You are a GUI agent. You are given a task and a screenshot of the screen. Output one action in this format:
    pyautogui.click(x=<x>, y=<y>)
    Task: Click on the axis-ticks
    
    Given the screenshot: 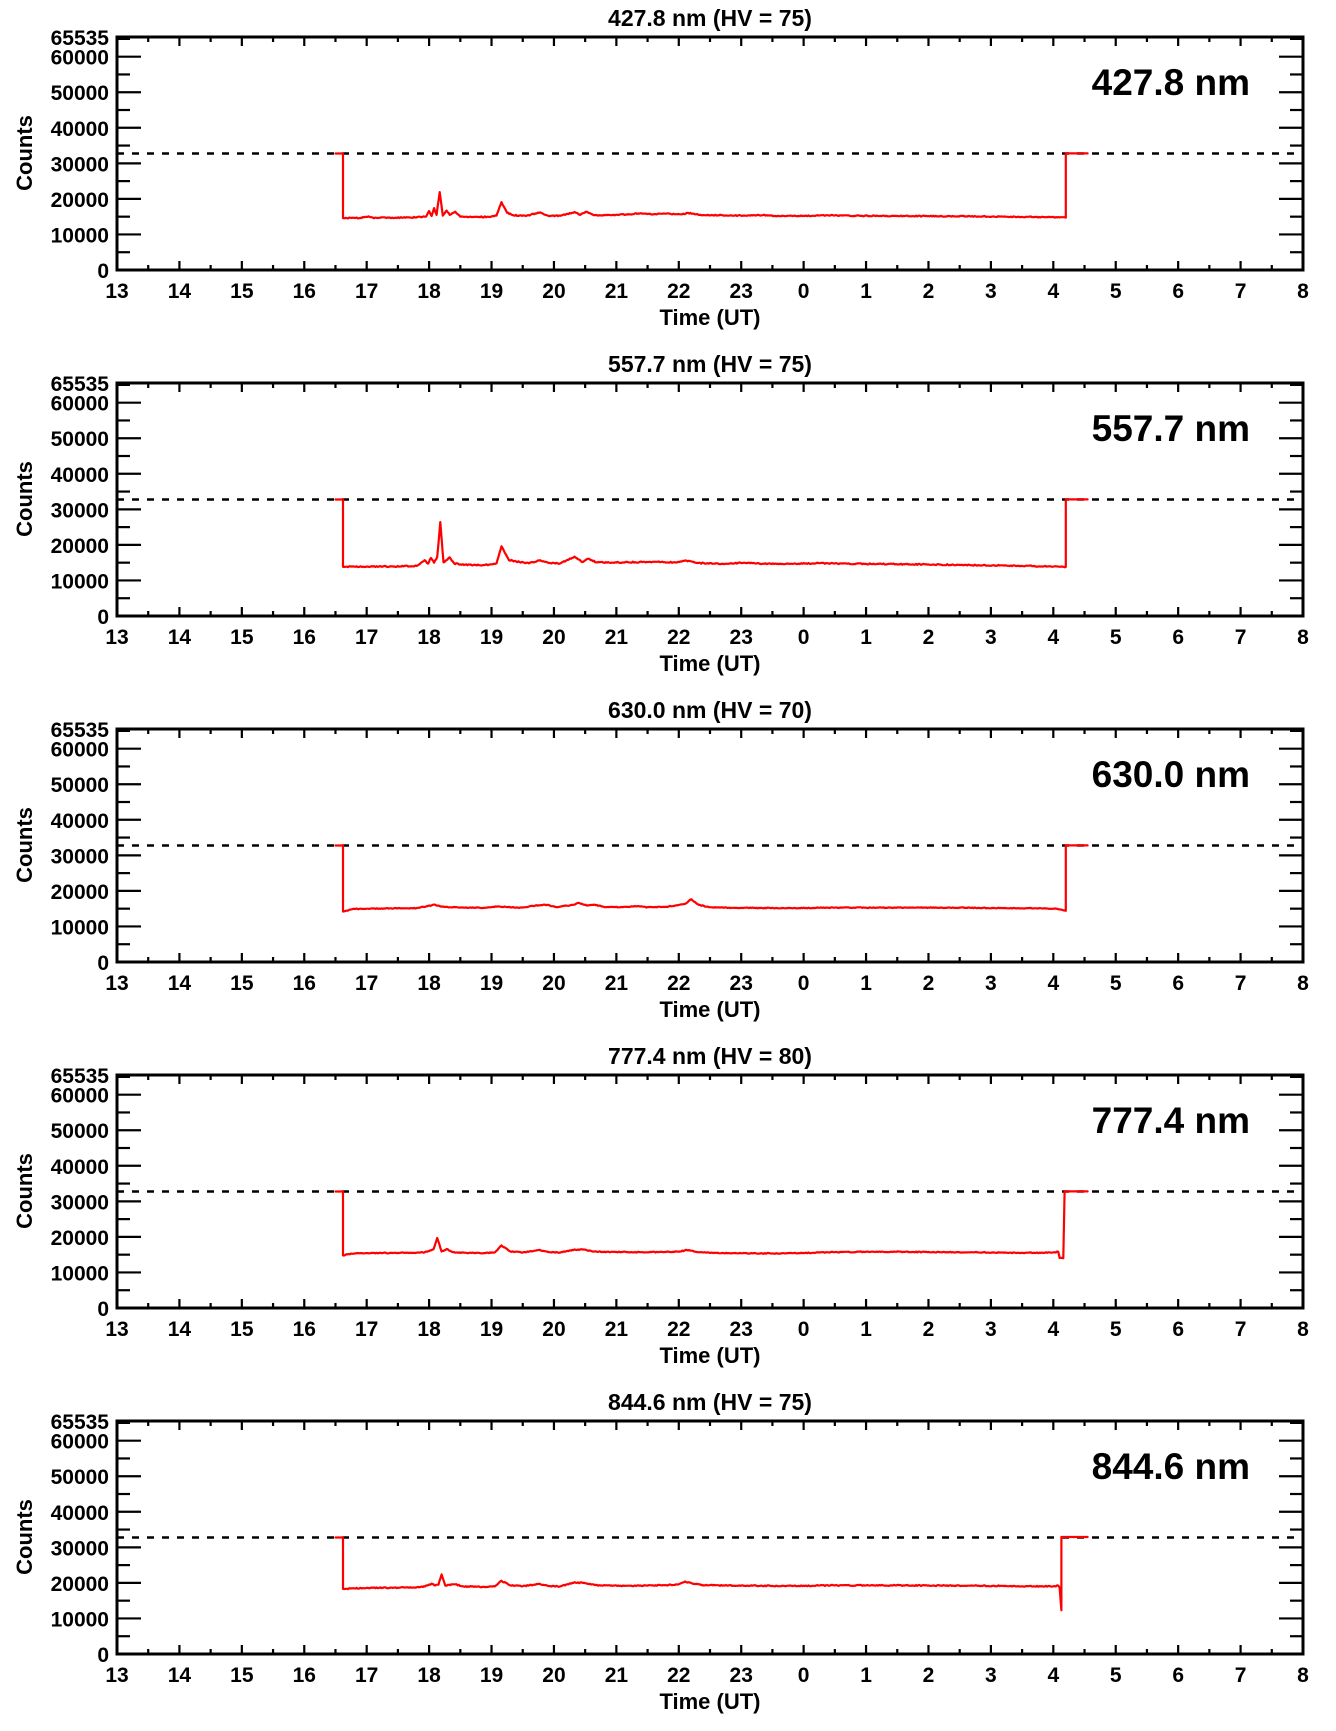 What is the action you would take?
    pyautogui.click(x=710, y=499)
    